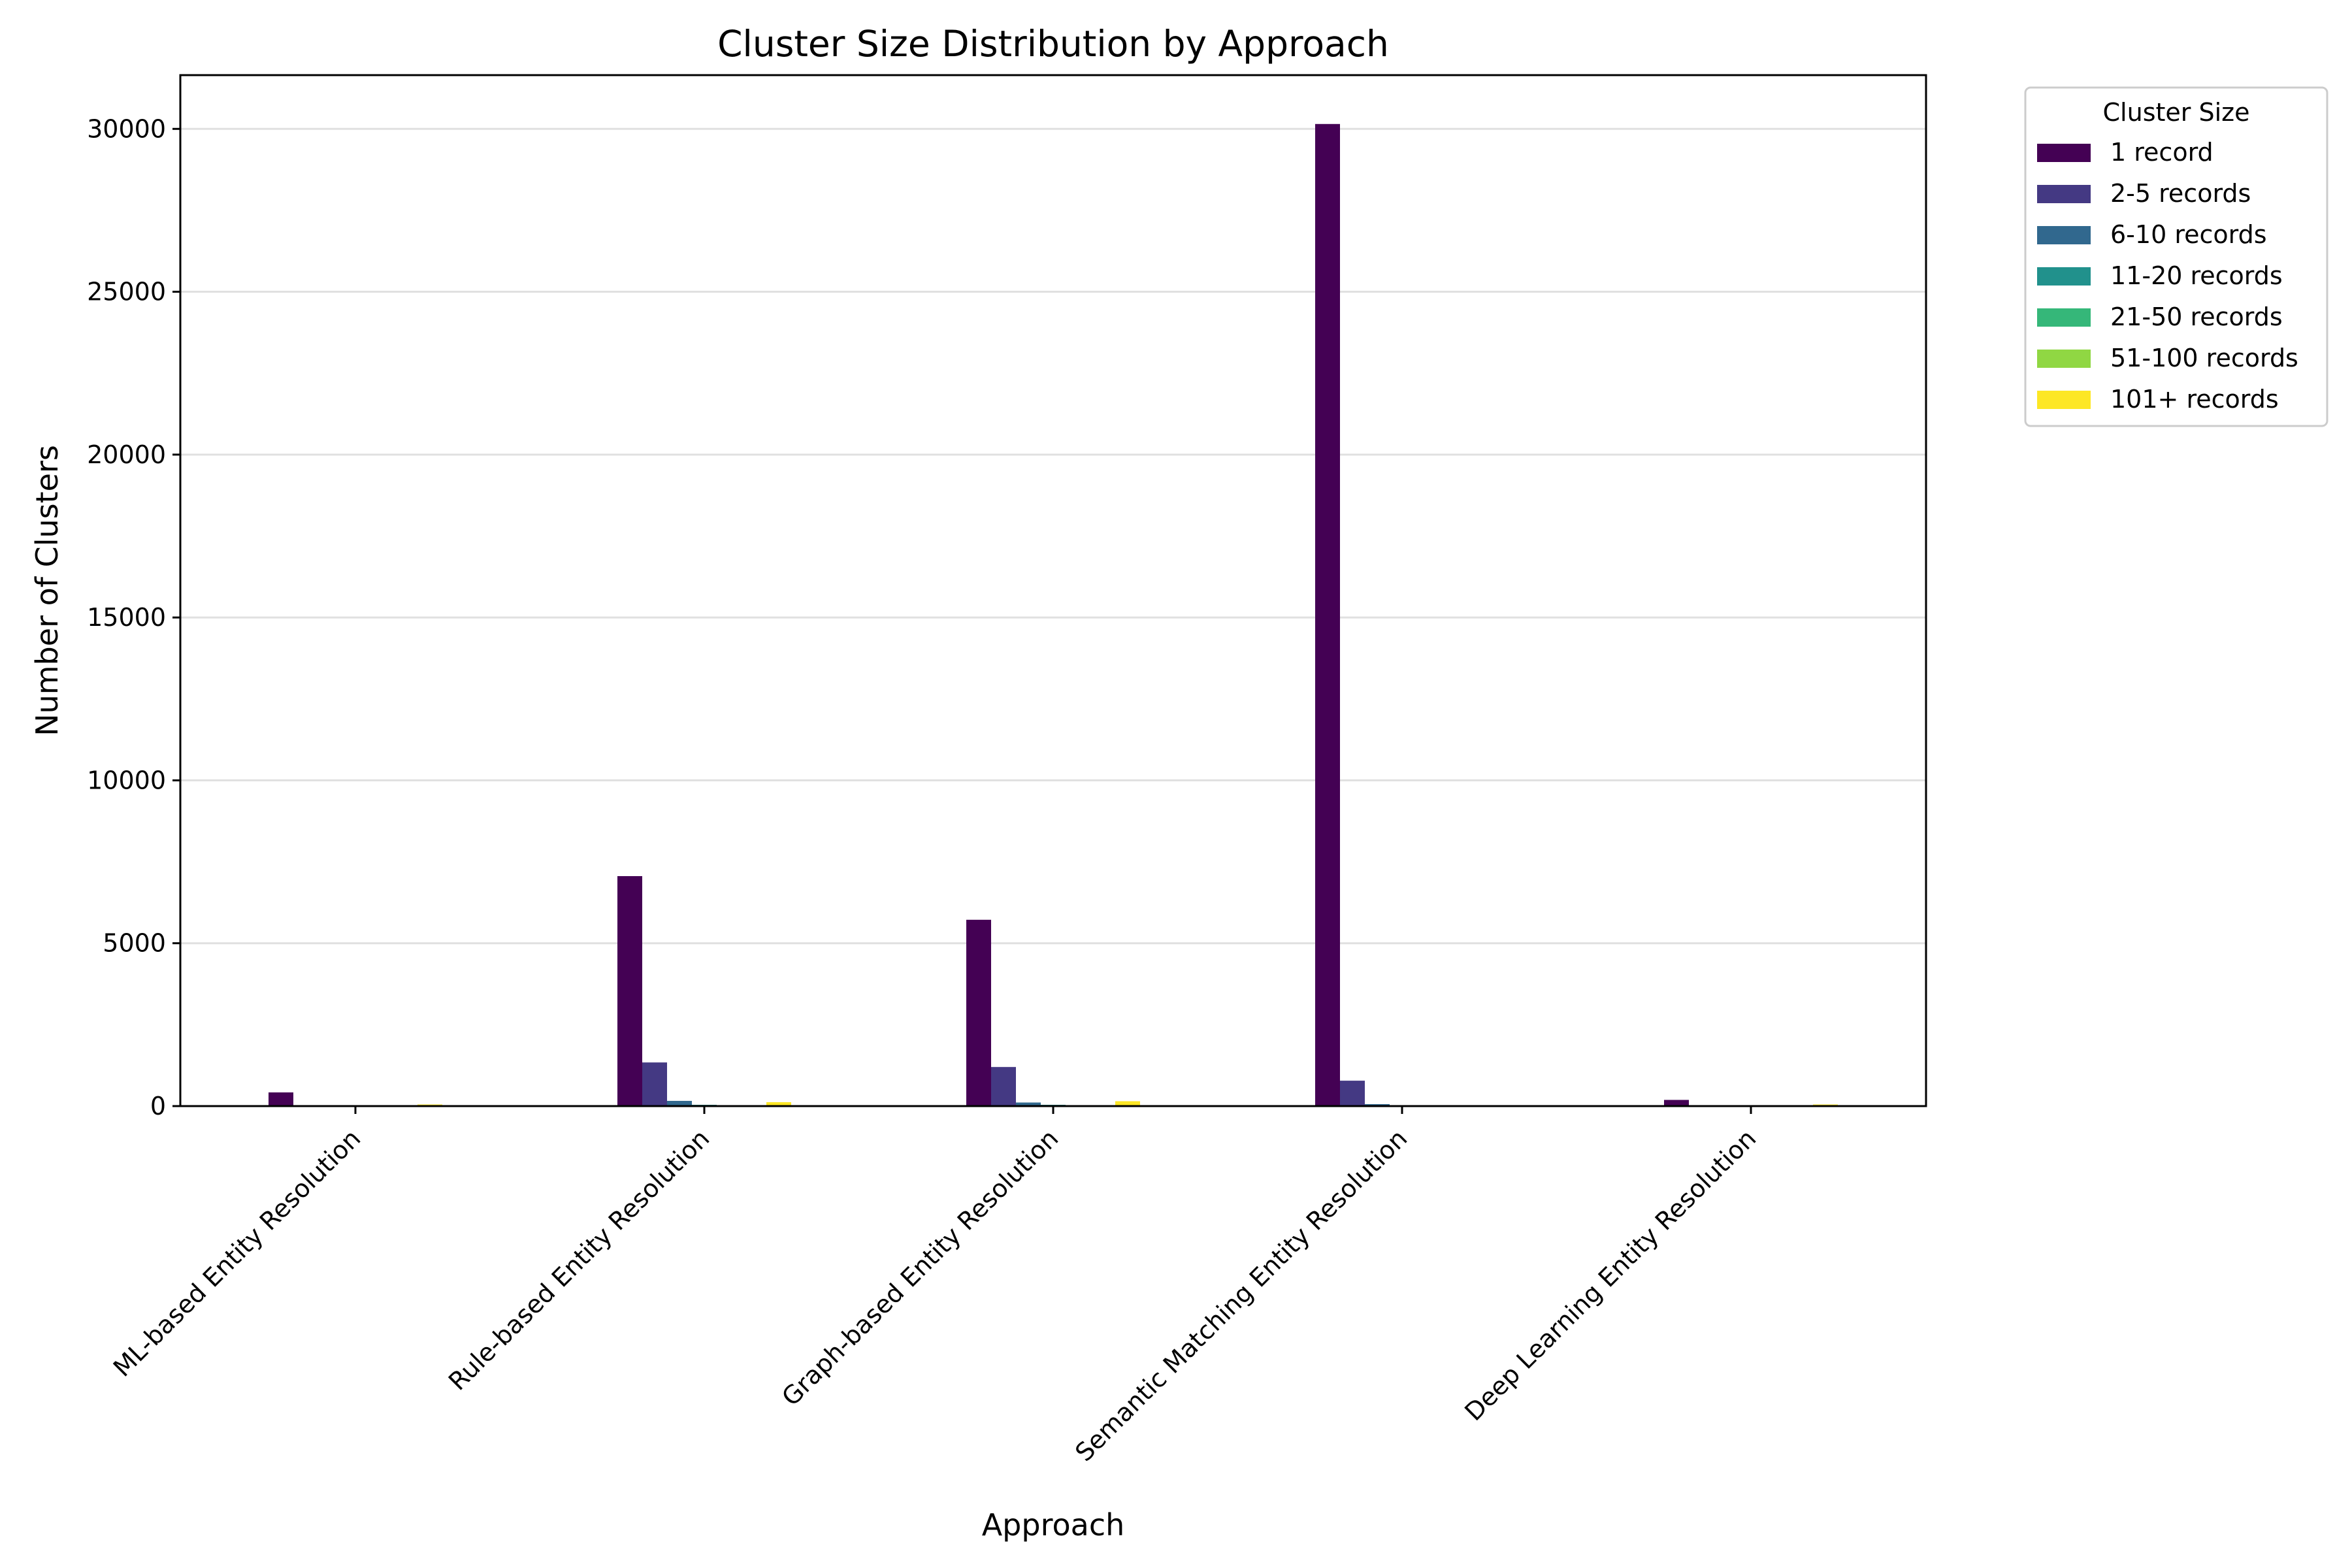  I want to click on y-tick-label: 20000, so click(126, 454).